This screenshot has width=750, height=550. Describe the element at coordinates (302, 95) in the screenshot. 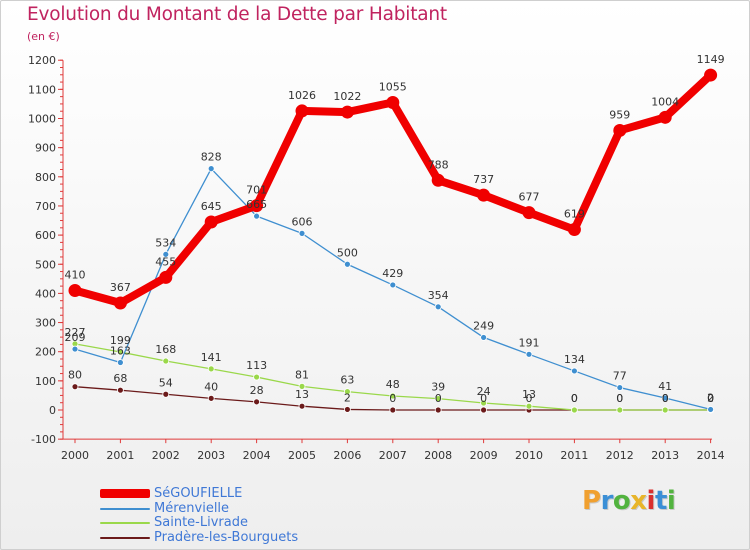

I see `data-label-s-goufielle: 1026` at that location.